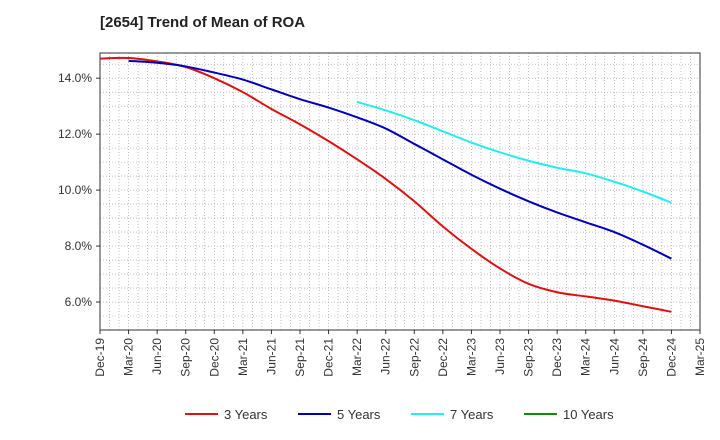  Describe the element at coordinates (129, 357) in the screenshot. I see `x-tick-label: Mar-20` at that location.